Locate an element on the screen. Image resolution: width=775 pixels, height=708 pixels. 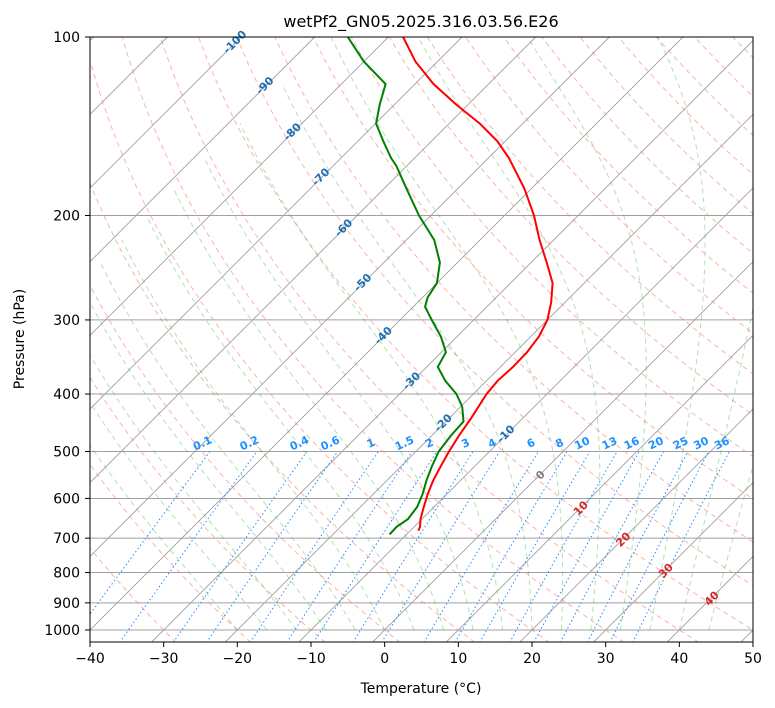
y-tick-label: 200 is located at coordinates (66, 217).